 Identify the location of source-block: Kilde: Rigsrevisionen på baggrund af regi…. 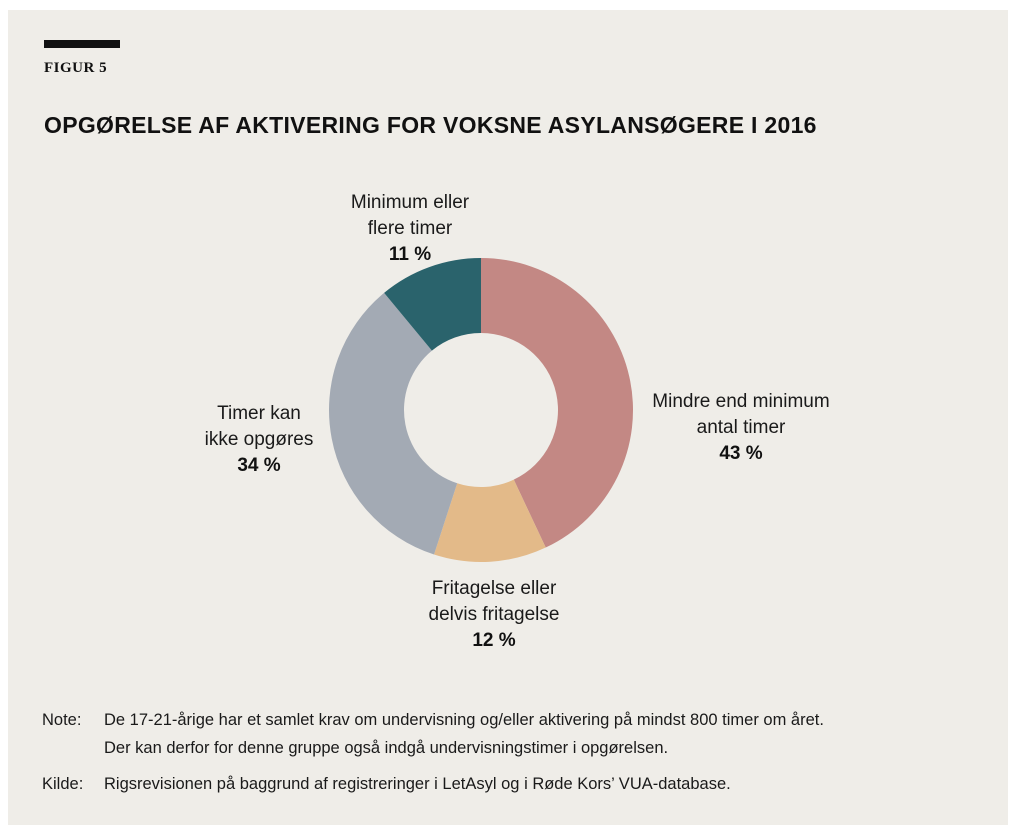
(386, 784).